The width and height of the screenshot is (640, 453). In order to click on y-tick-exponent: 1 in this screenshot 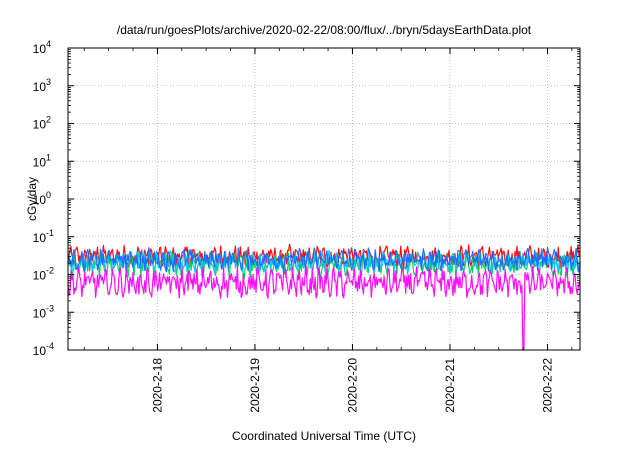, I will do `click(48, 157)`.